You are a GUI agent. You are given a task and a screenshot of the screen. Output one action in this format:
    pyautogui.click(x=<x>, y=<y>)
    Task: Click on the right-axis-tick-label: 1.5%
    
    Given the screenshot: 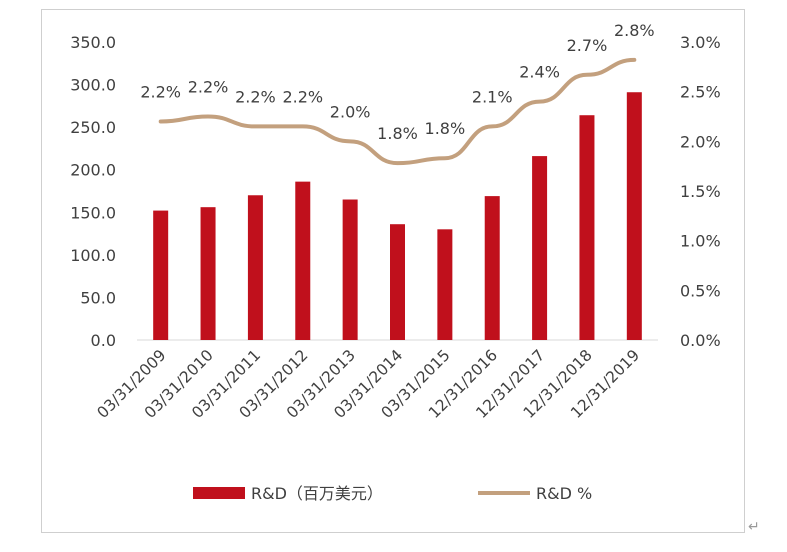 What is the action you would take?
    pyautogui.click(x=700, y=191)
    